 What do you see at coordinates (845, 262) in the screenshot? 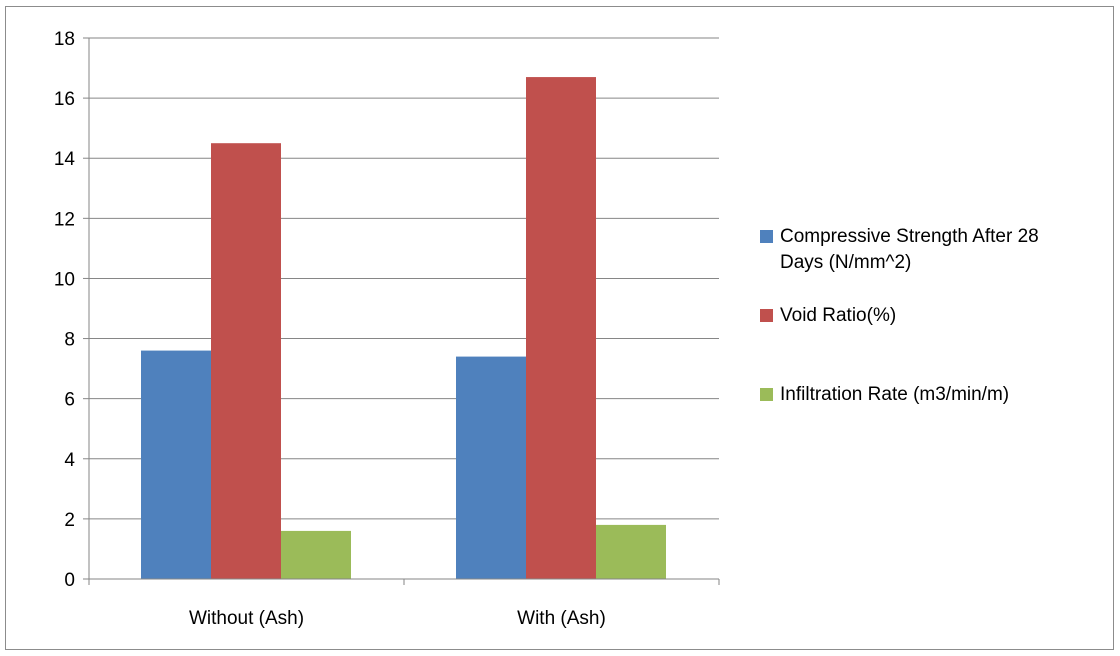
I see `legend-label-line: Days (N/mm^2)` at bounding box center [845, 262].